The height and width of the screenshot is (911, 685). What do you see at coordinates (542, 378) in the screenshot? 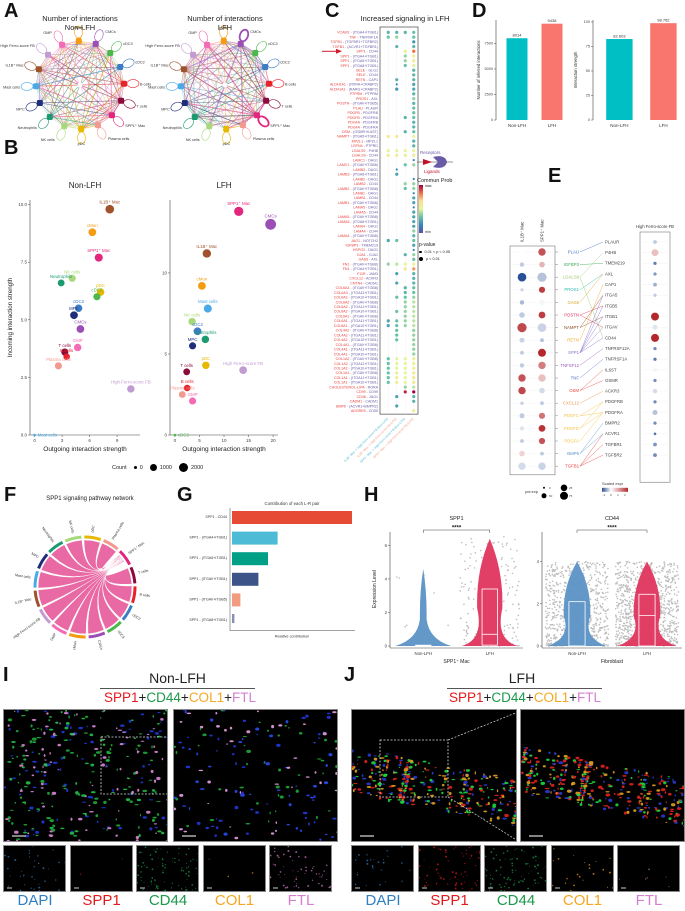
I see `expression-dot` at bounding box center [542, 378].